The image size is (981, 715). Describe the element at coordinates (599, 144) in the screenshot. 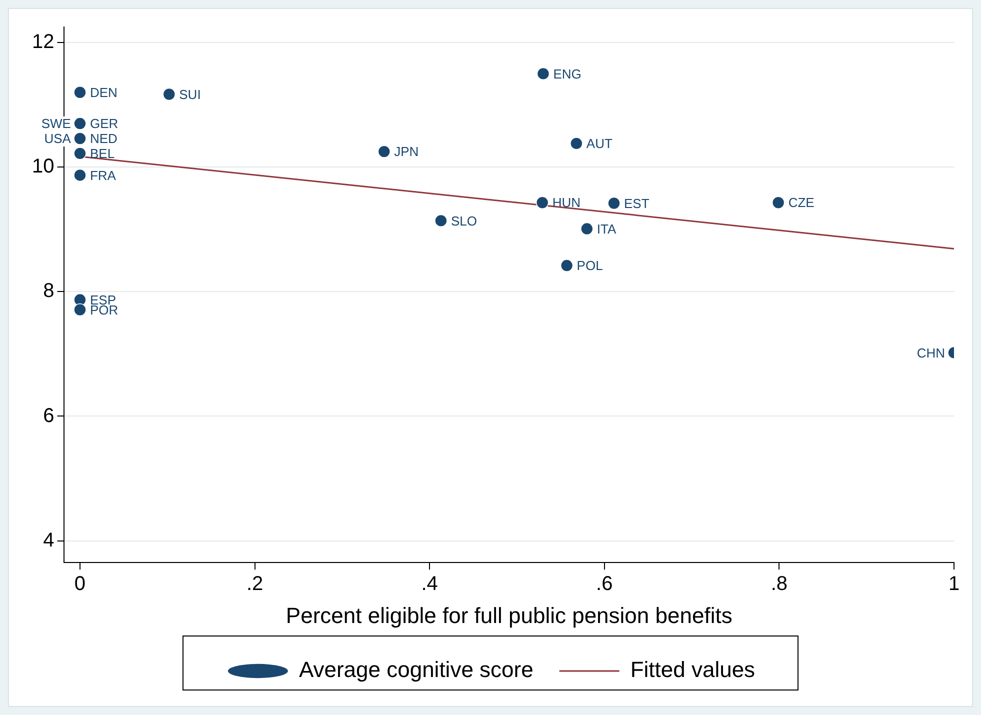

I see `data-label: AUT` at that location.